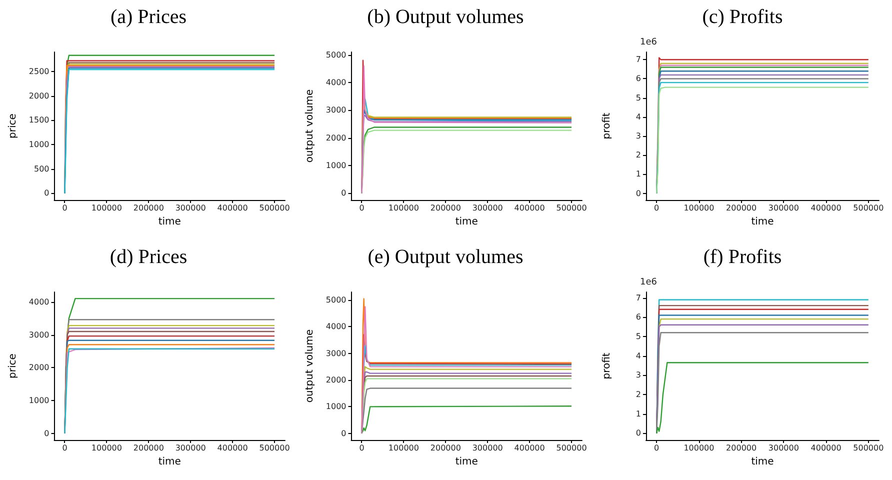 The width and height of the screenshot is (892, 480). What do you see at coordinates (446, 257) in the screenshot?
I see `chart-title: (e) Output volumes` at bounding box center [446, 257].